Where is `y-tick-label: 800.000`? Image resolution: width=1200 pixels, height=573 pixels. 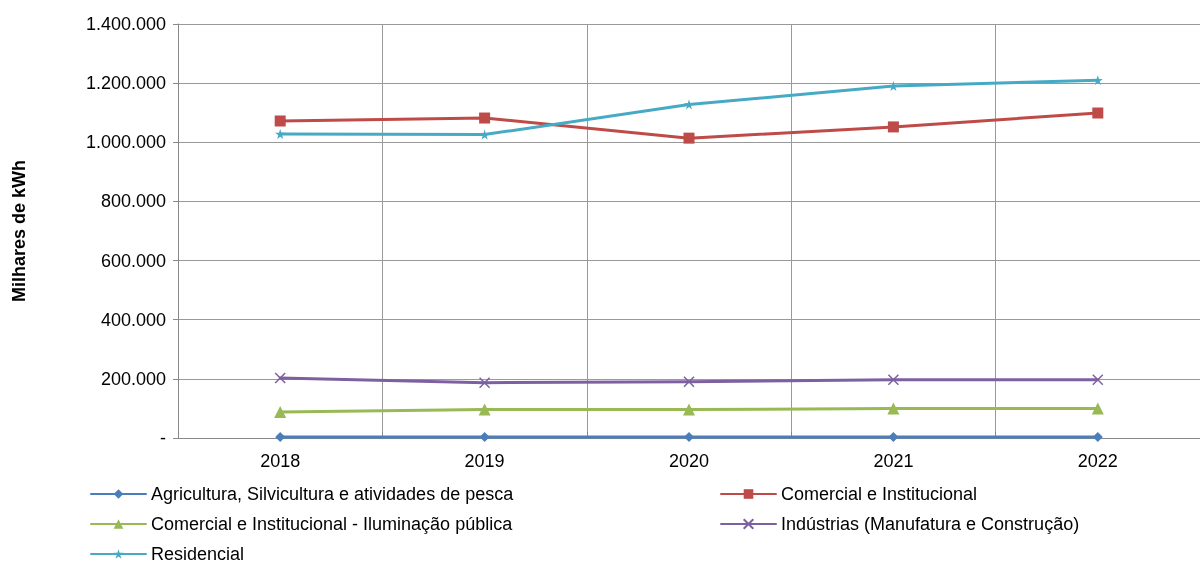
y-tick-label: 800.000 is located at coordinates (133, 201).